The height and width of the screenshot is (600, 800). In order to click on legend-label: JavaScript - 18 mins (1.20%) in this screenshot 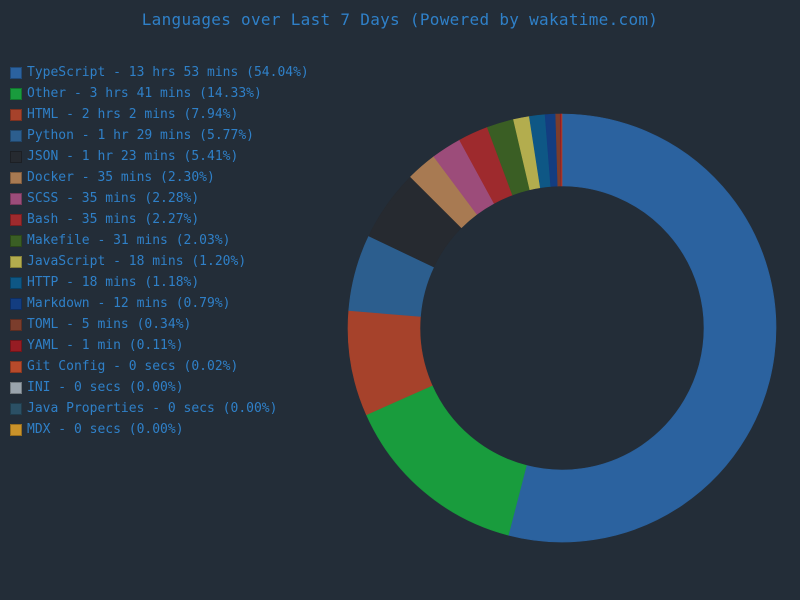, I will do `click(137, 261)`.